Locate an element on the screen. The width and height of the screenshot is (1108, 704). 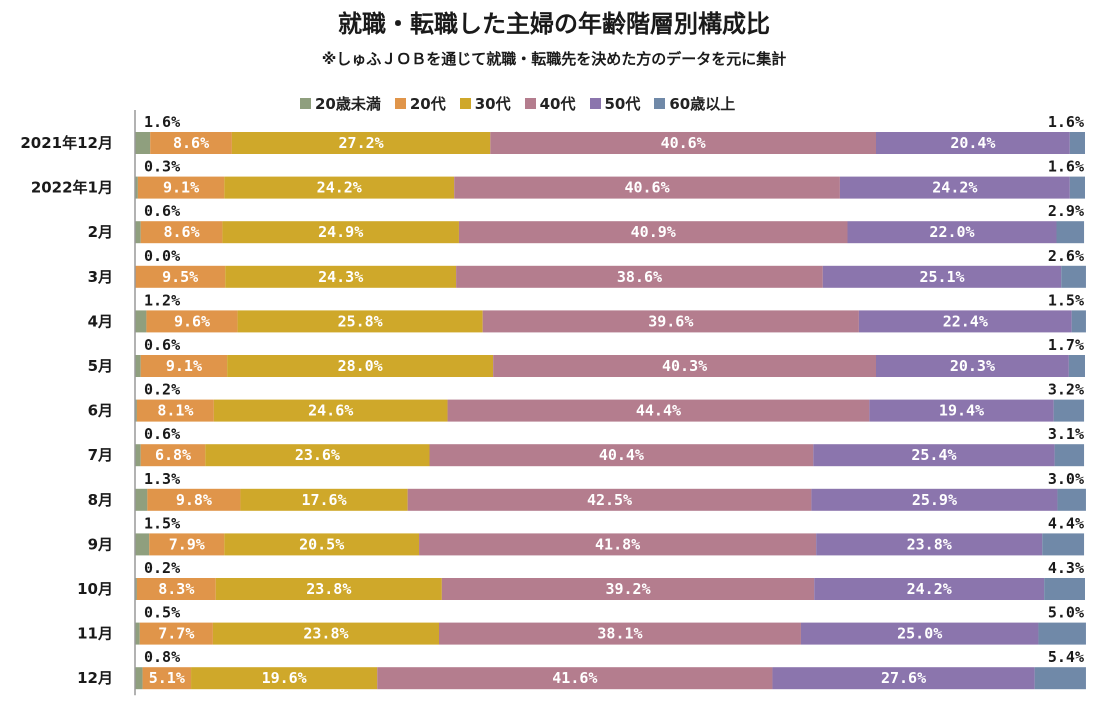
legend-item: 20歳未満 is located at coordinates (340, 103).